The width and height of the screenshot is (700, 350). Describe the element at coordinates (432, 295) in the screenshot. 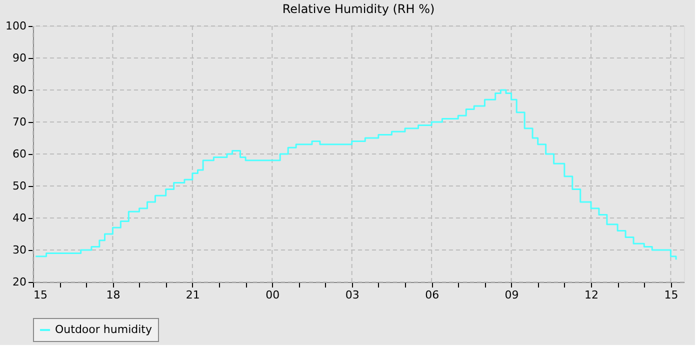

I see `x-tick-label: 06` at that location.